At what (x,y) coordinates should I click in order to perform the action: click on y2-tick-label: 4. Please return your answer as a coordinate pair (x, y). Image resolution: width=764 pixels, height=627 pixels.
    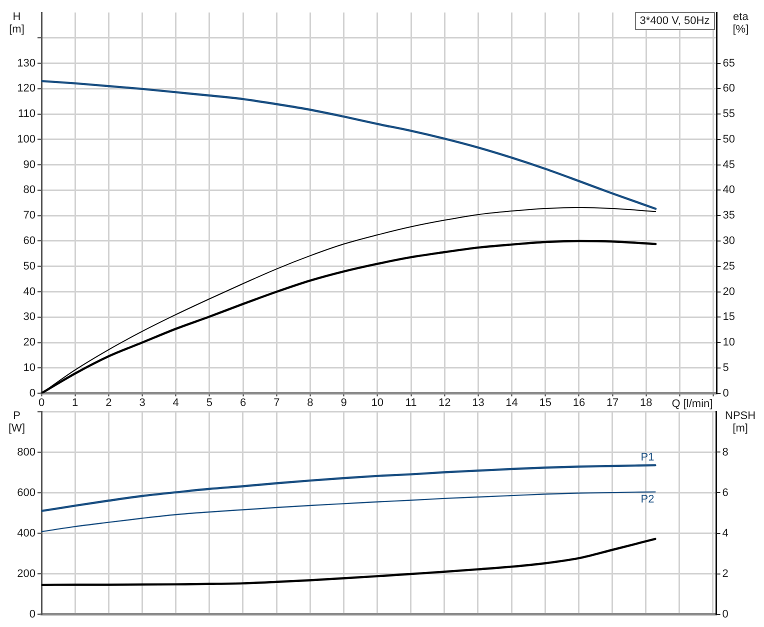
    Looking at the image, I should click on (725, 533).